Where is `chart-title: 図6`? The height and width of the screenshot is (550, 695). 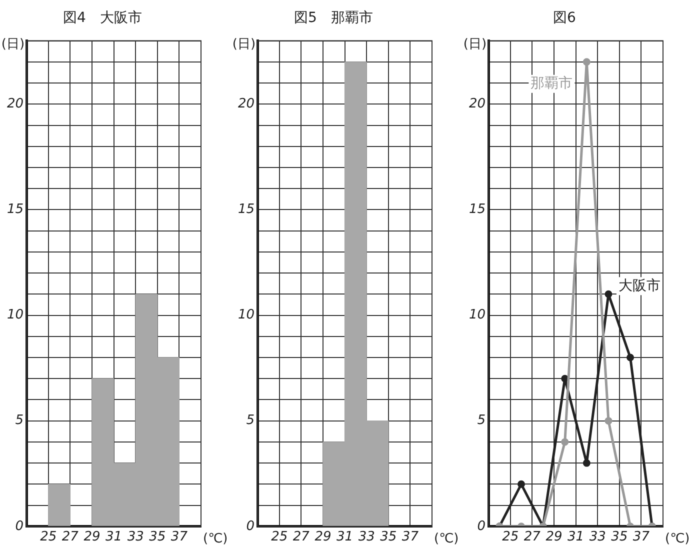 chart-title: 図6 is located at coordinates (564, 18).